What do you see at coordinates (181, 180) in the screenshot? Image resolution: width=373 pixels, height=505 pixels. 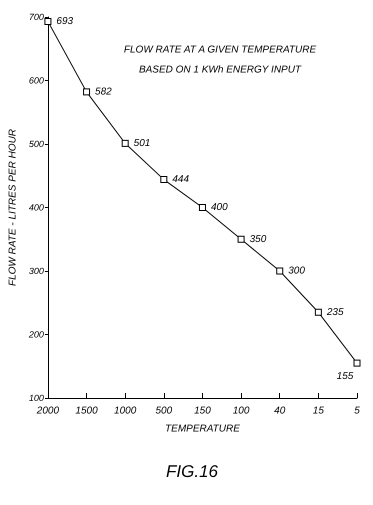 I see `data-label: 444` at bounding box center [181, 180].